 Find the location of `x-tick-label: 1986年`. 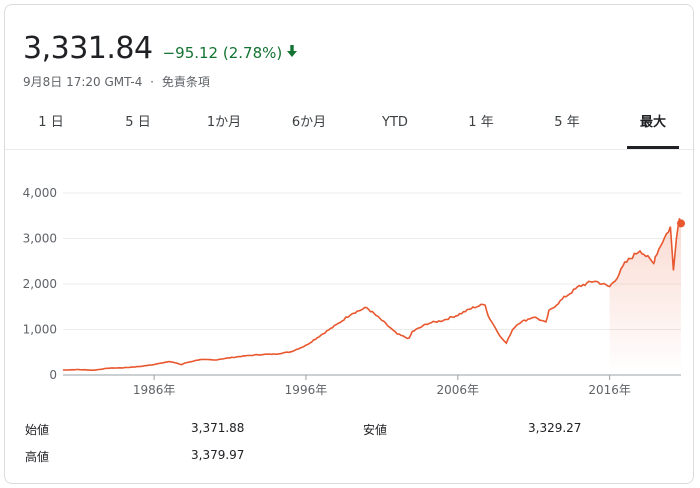

x-tick-label: 1986年 is located at coordinates (154, 390).